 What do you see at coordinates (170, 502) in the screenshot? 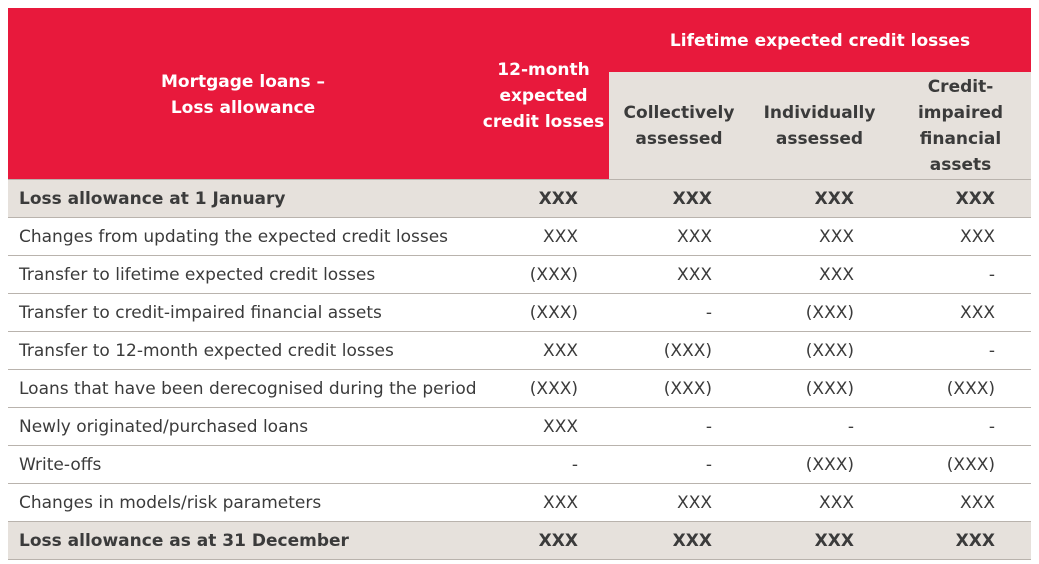
I see `row-label: Changes in models/risk parameters` at bounding box center [170, 502].